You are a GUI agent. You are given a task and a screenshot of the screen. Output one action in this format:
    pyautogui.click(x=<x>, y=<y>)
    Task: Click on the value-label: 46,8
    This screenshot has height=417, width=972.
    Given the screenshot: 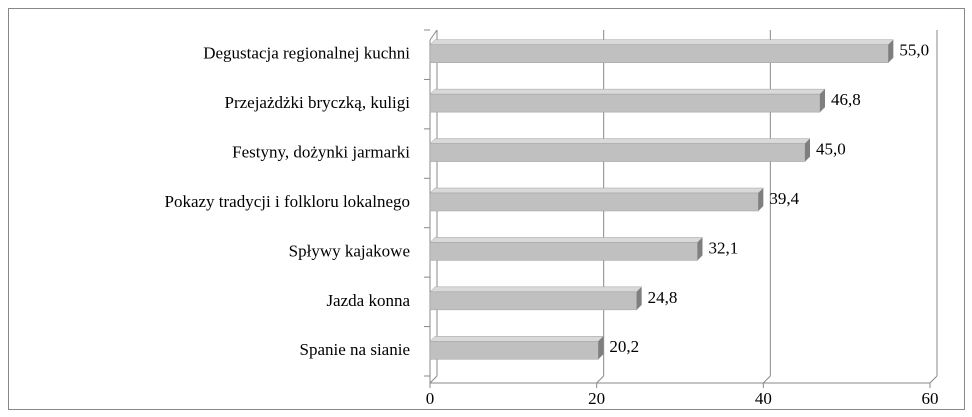 What is the action you would take?
    pyautogui.click(x=846, y=99)
    